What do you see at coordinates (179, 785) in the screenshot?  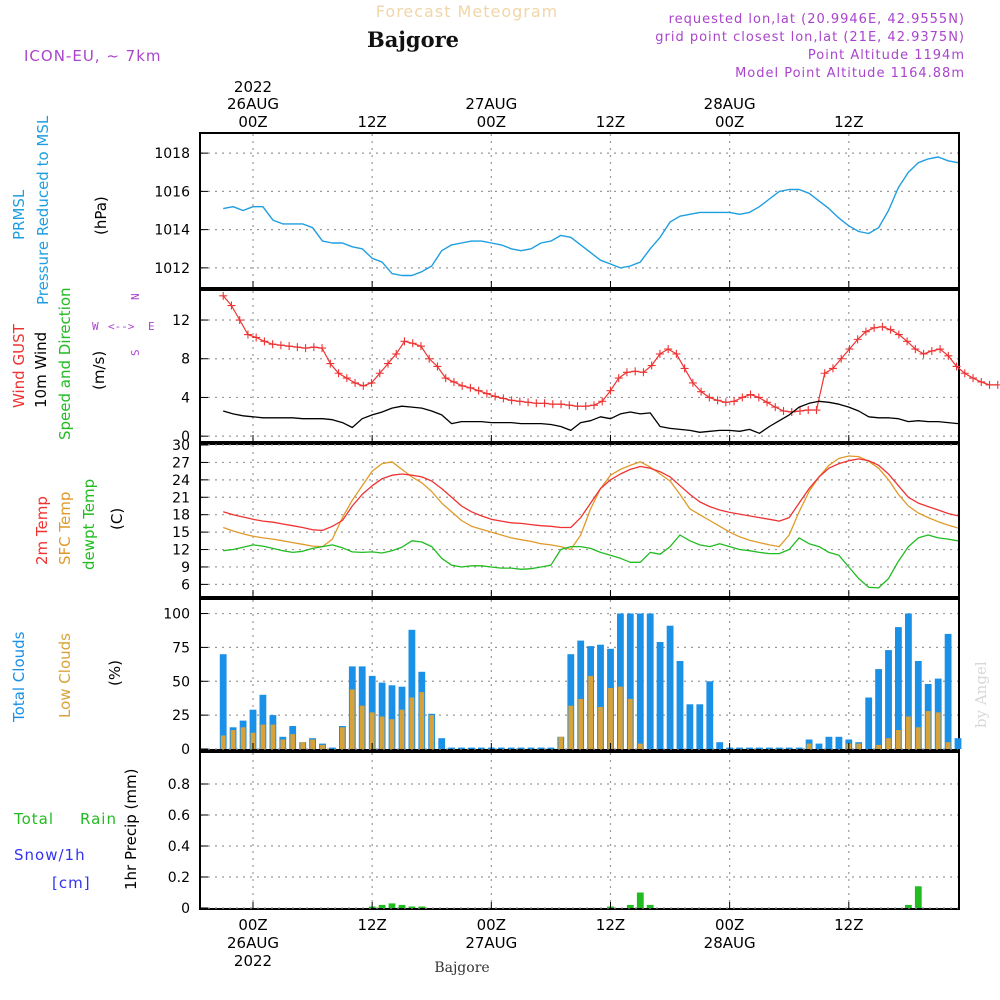 I see `y-tick-label: 0.8` at bounding box center [179, 785].